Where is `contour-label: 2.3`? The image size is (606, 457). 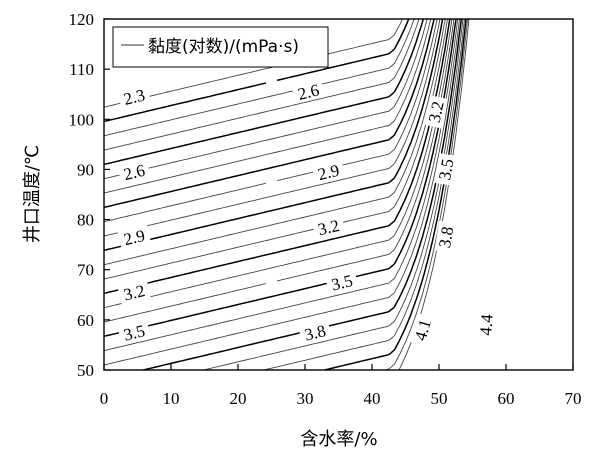 contour-label: 2.3 is located at coordinates (134, 96).